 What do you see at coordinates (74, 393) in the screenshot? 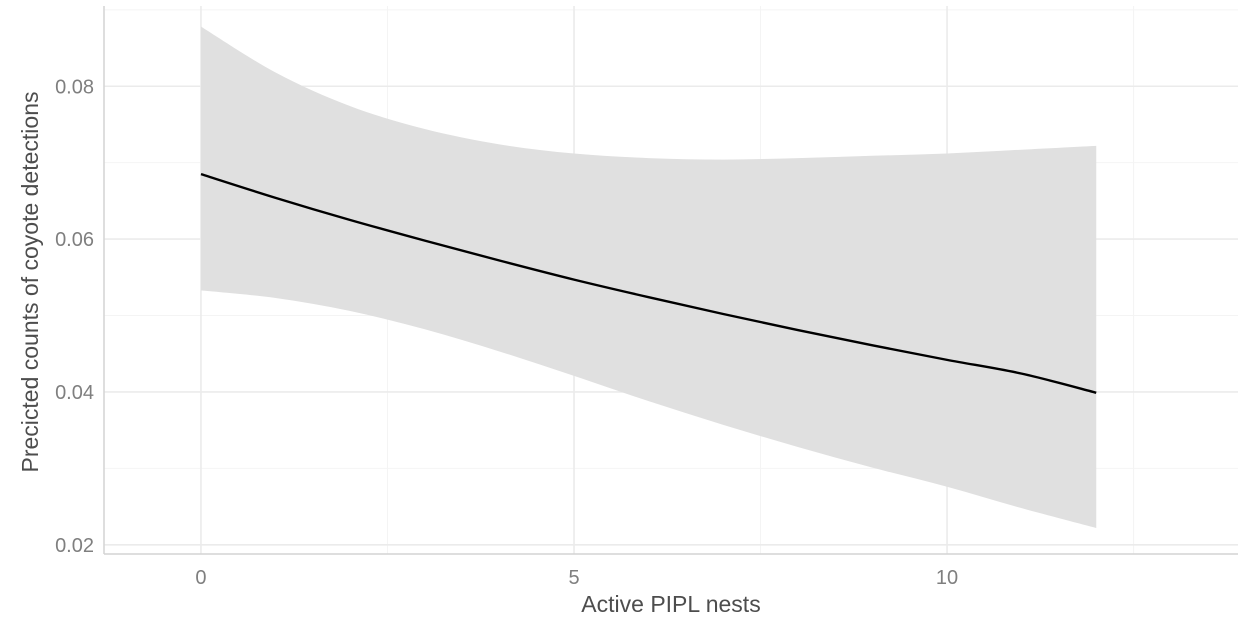
I see `y-tick-label: 0.04` at bounding box center [74, 393].